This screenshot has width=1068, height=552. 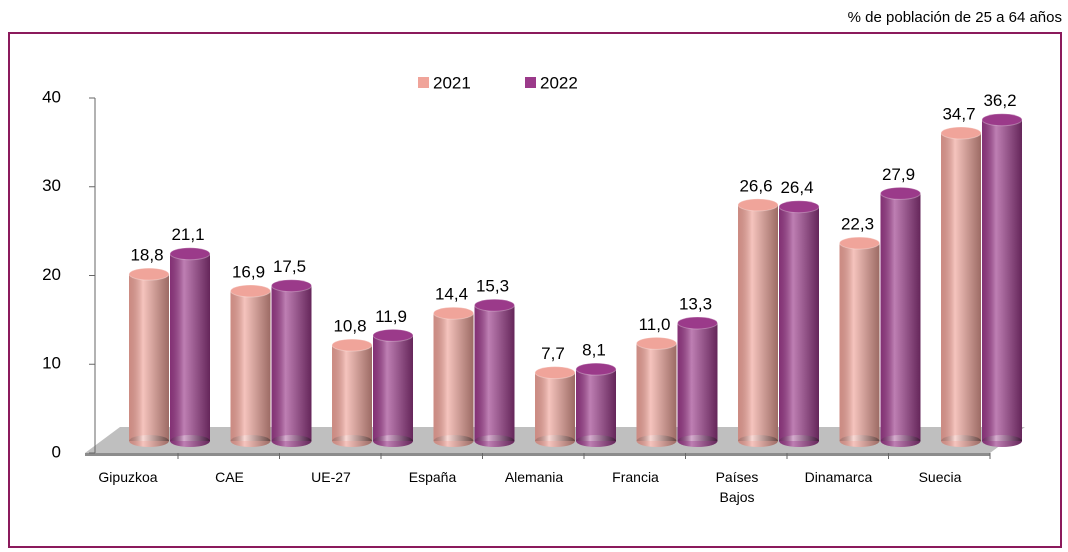 I want to click on value-label: 26,6, so click(x=755, y=185).